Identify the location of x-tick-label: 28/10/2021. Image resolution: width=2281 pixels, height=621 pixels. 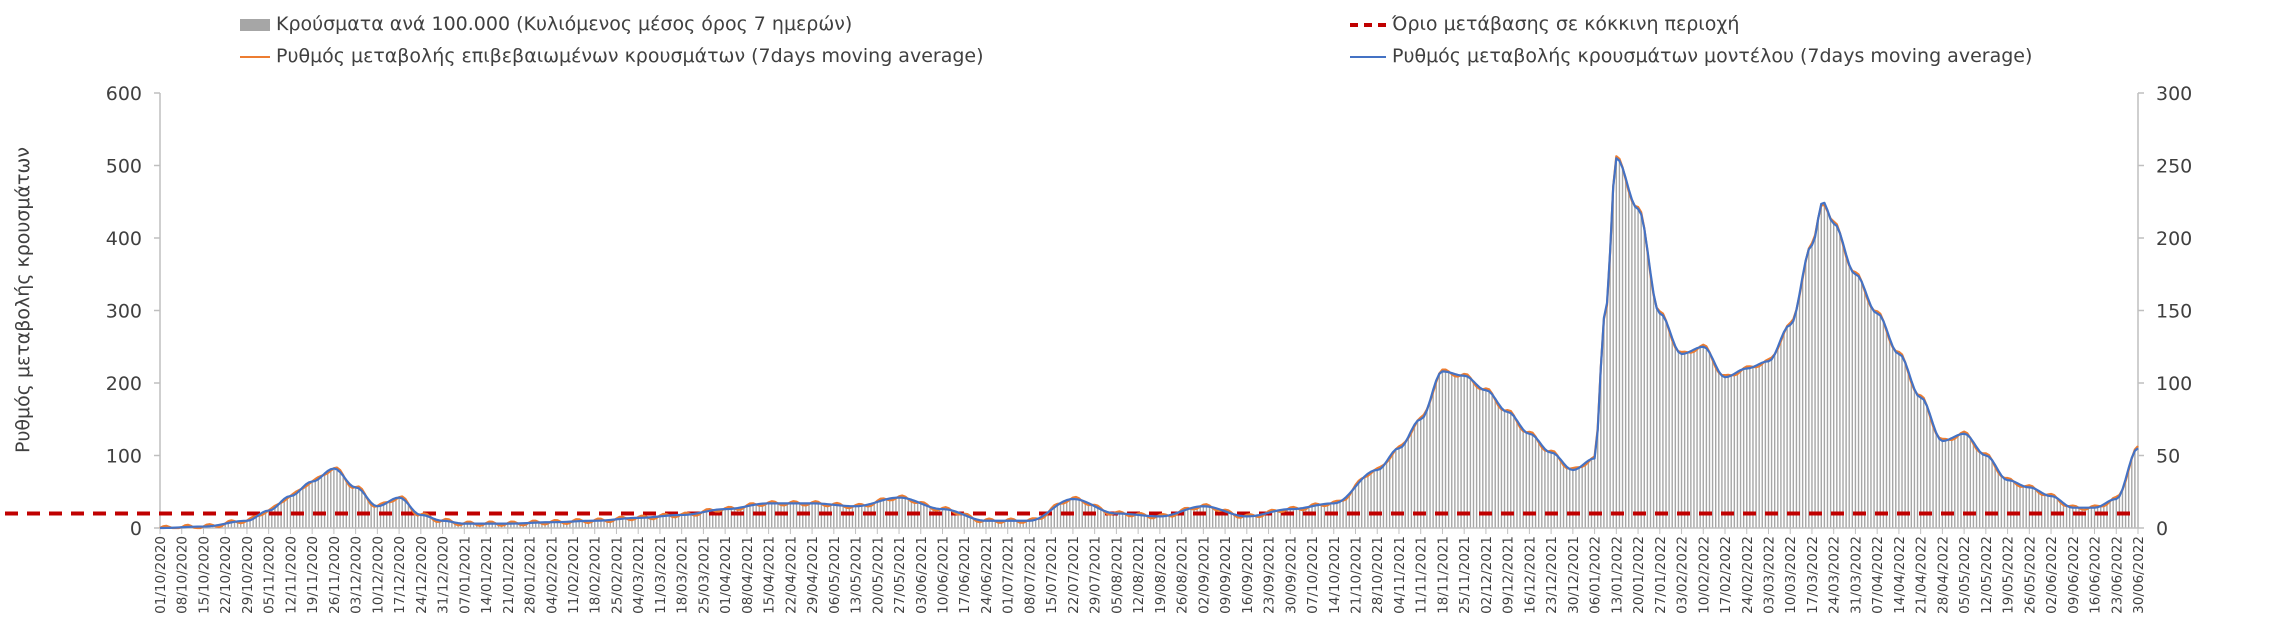
(1378, 575).